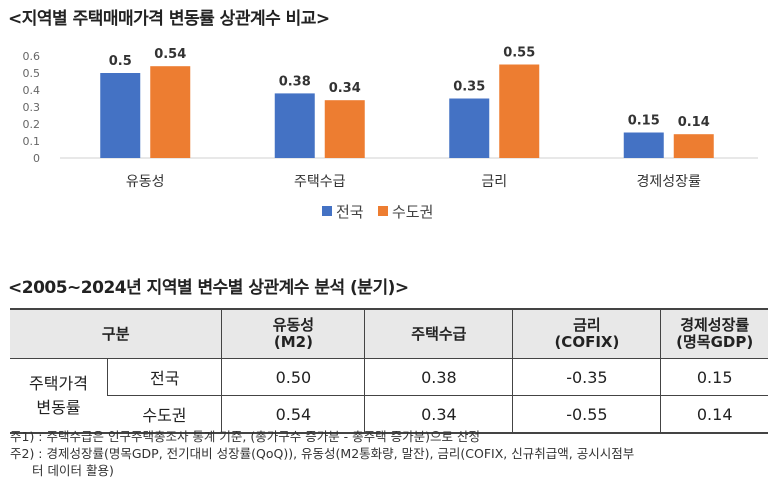 Image resolution: width=780 pixels, height=486 pixels. Describe the element at coordinates (295, 81) in the screenshot. I see `data-label: 0.38` at that location.